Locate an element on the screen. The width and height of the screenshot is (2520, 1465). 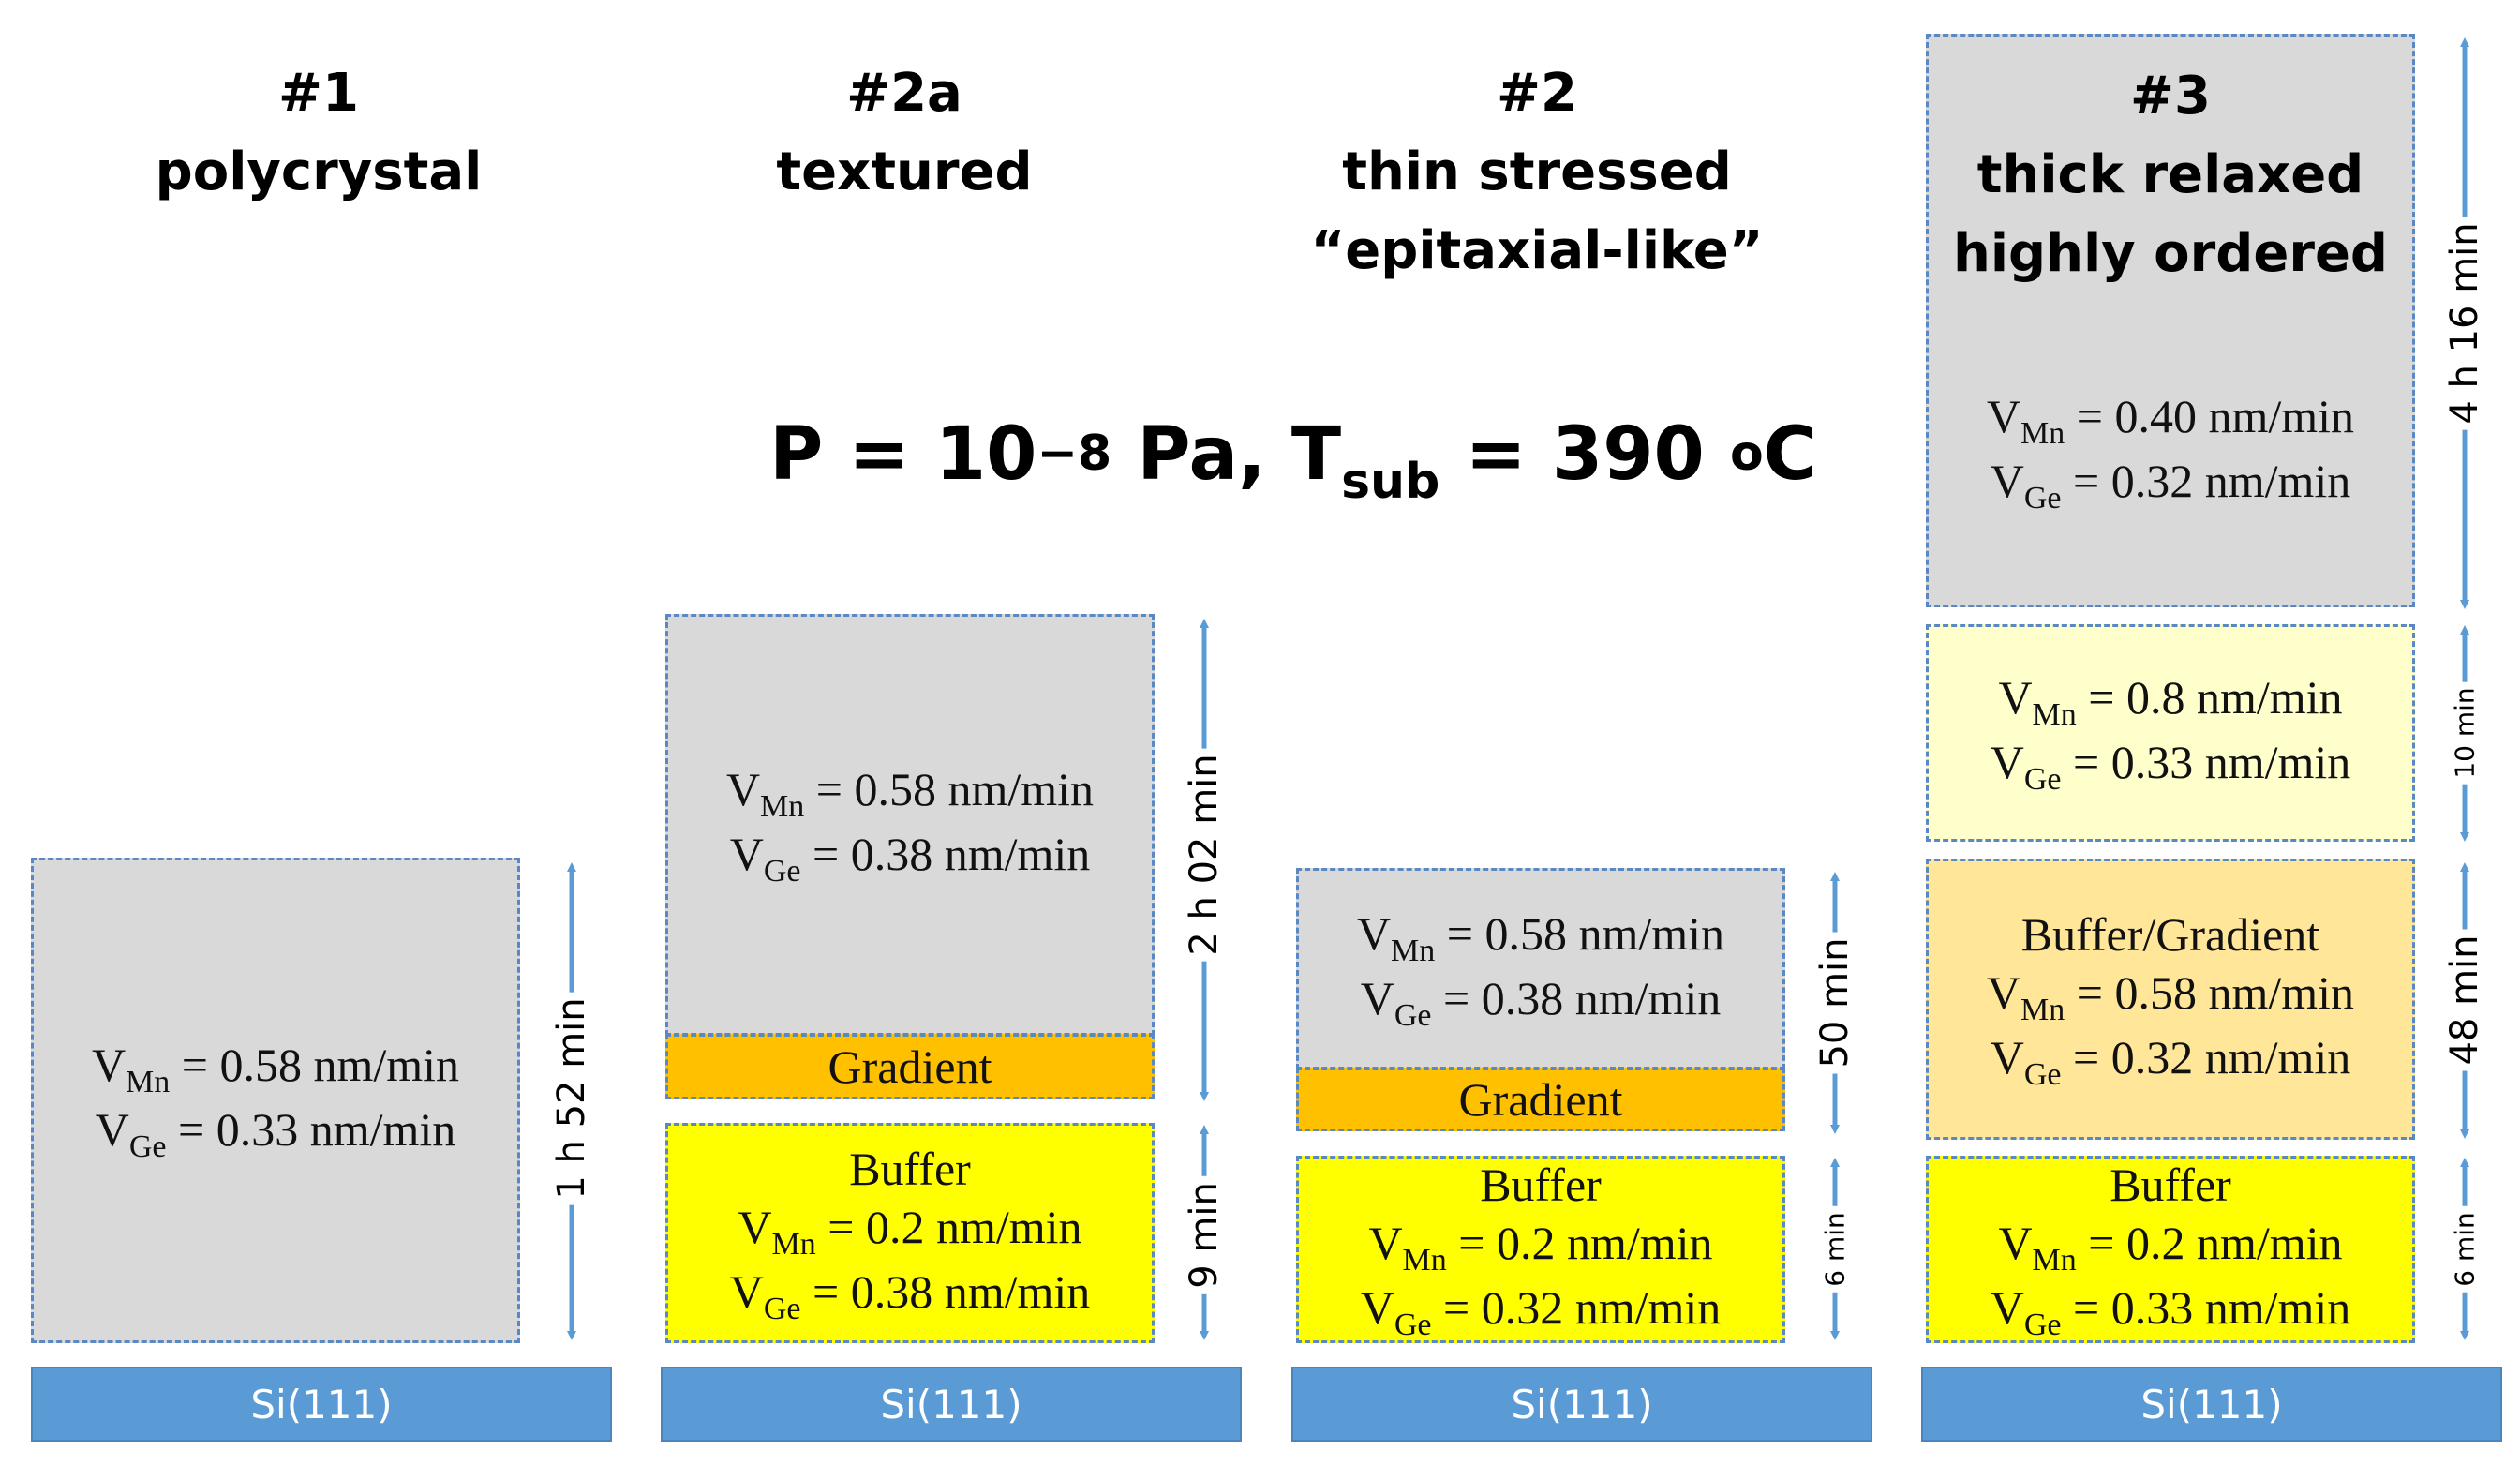
duration-s3-upper: 10 min is located at coordinates (2465, 733).